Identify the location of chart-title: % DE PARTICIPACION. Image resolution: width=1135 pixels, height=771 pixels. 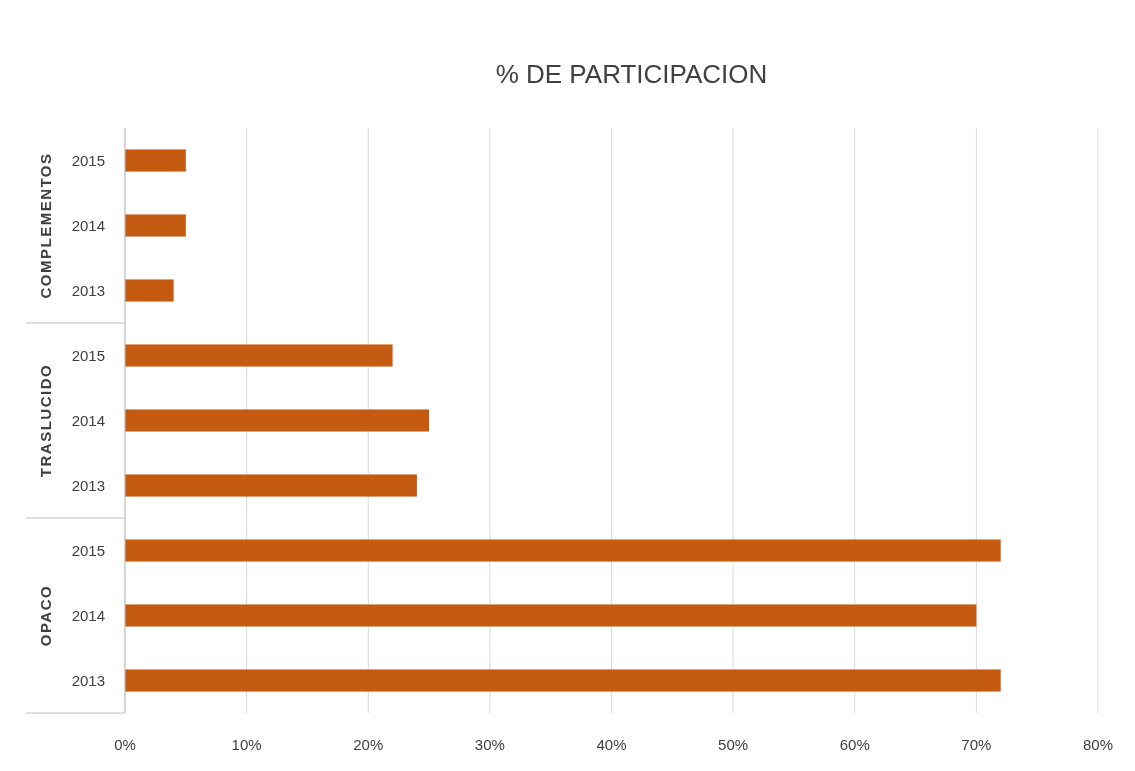
(631, 74).